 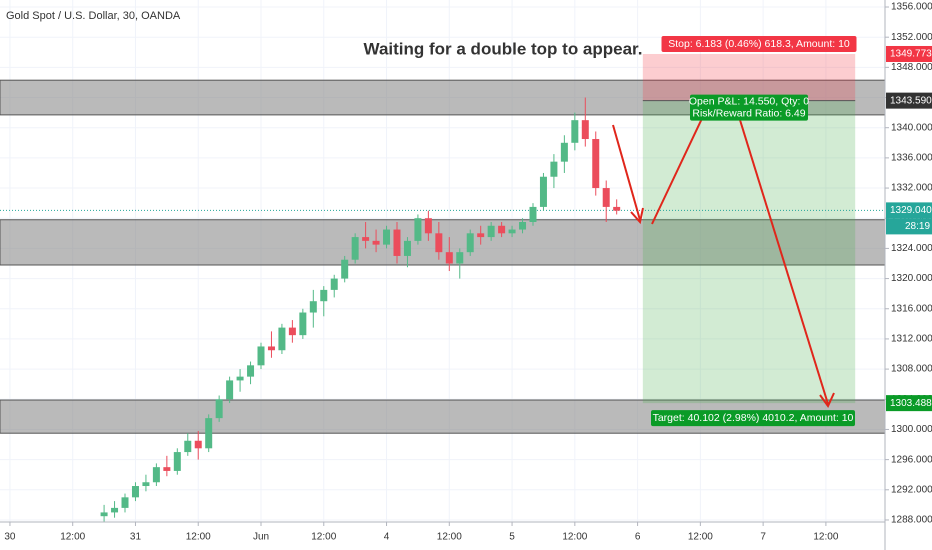 I want to click on y-tick-label: 1316.000, so click(x=911, y=308).